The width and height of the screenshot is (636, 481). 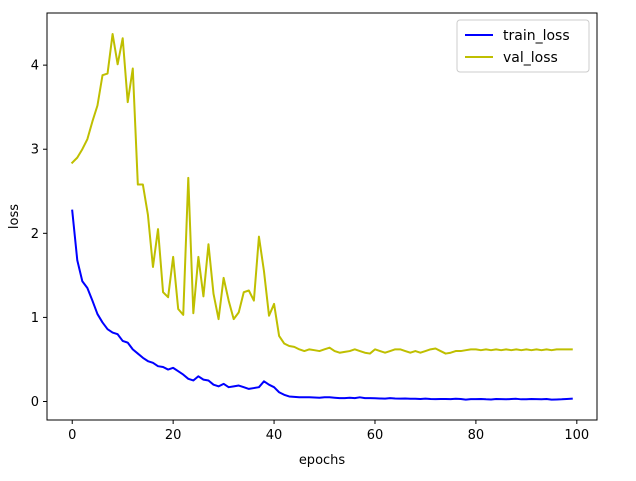 I want to click on legend-label-train-loss: train_loss, so click(x=536, y=36).